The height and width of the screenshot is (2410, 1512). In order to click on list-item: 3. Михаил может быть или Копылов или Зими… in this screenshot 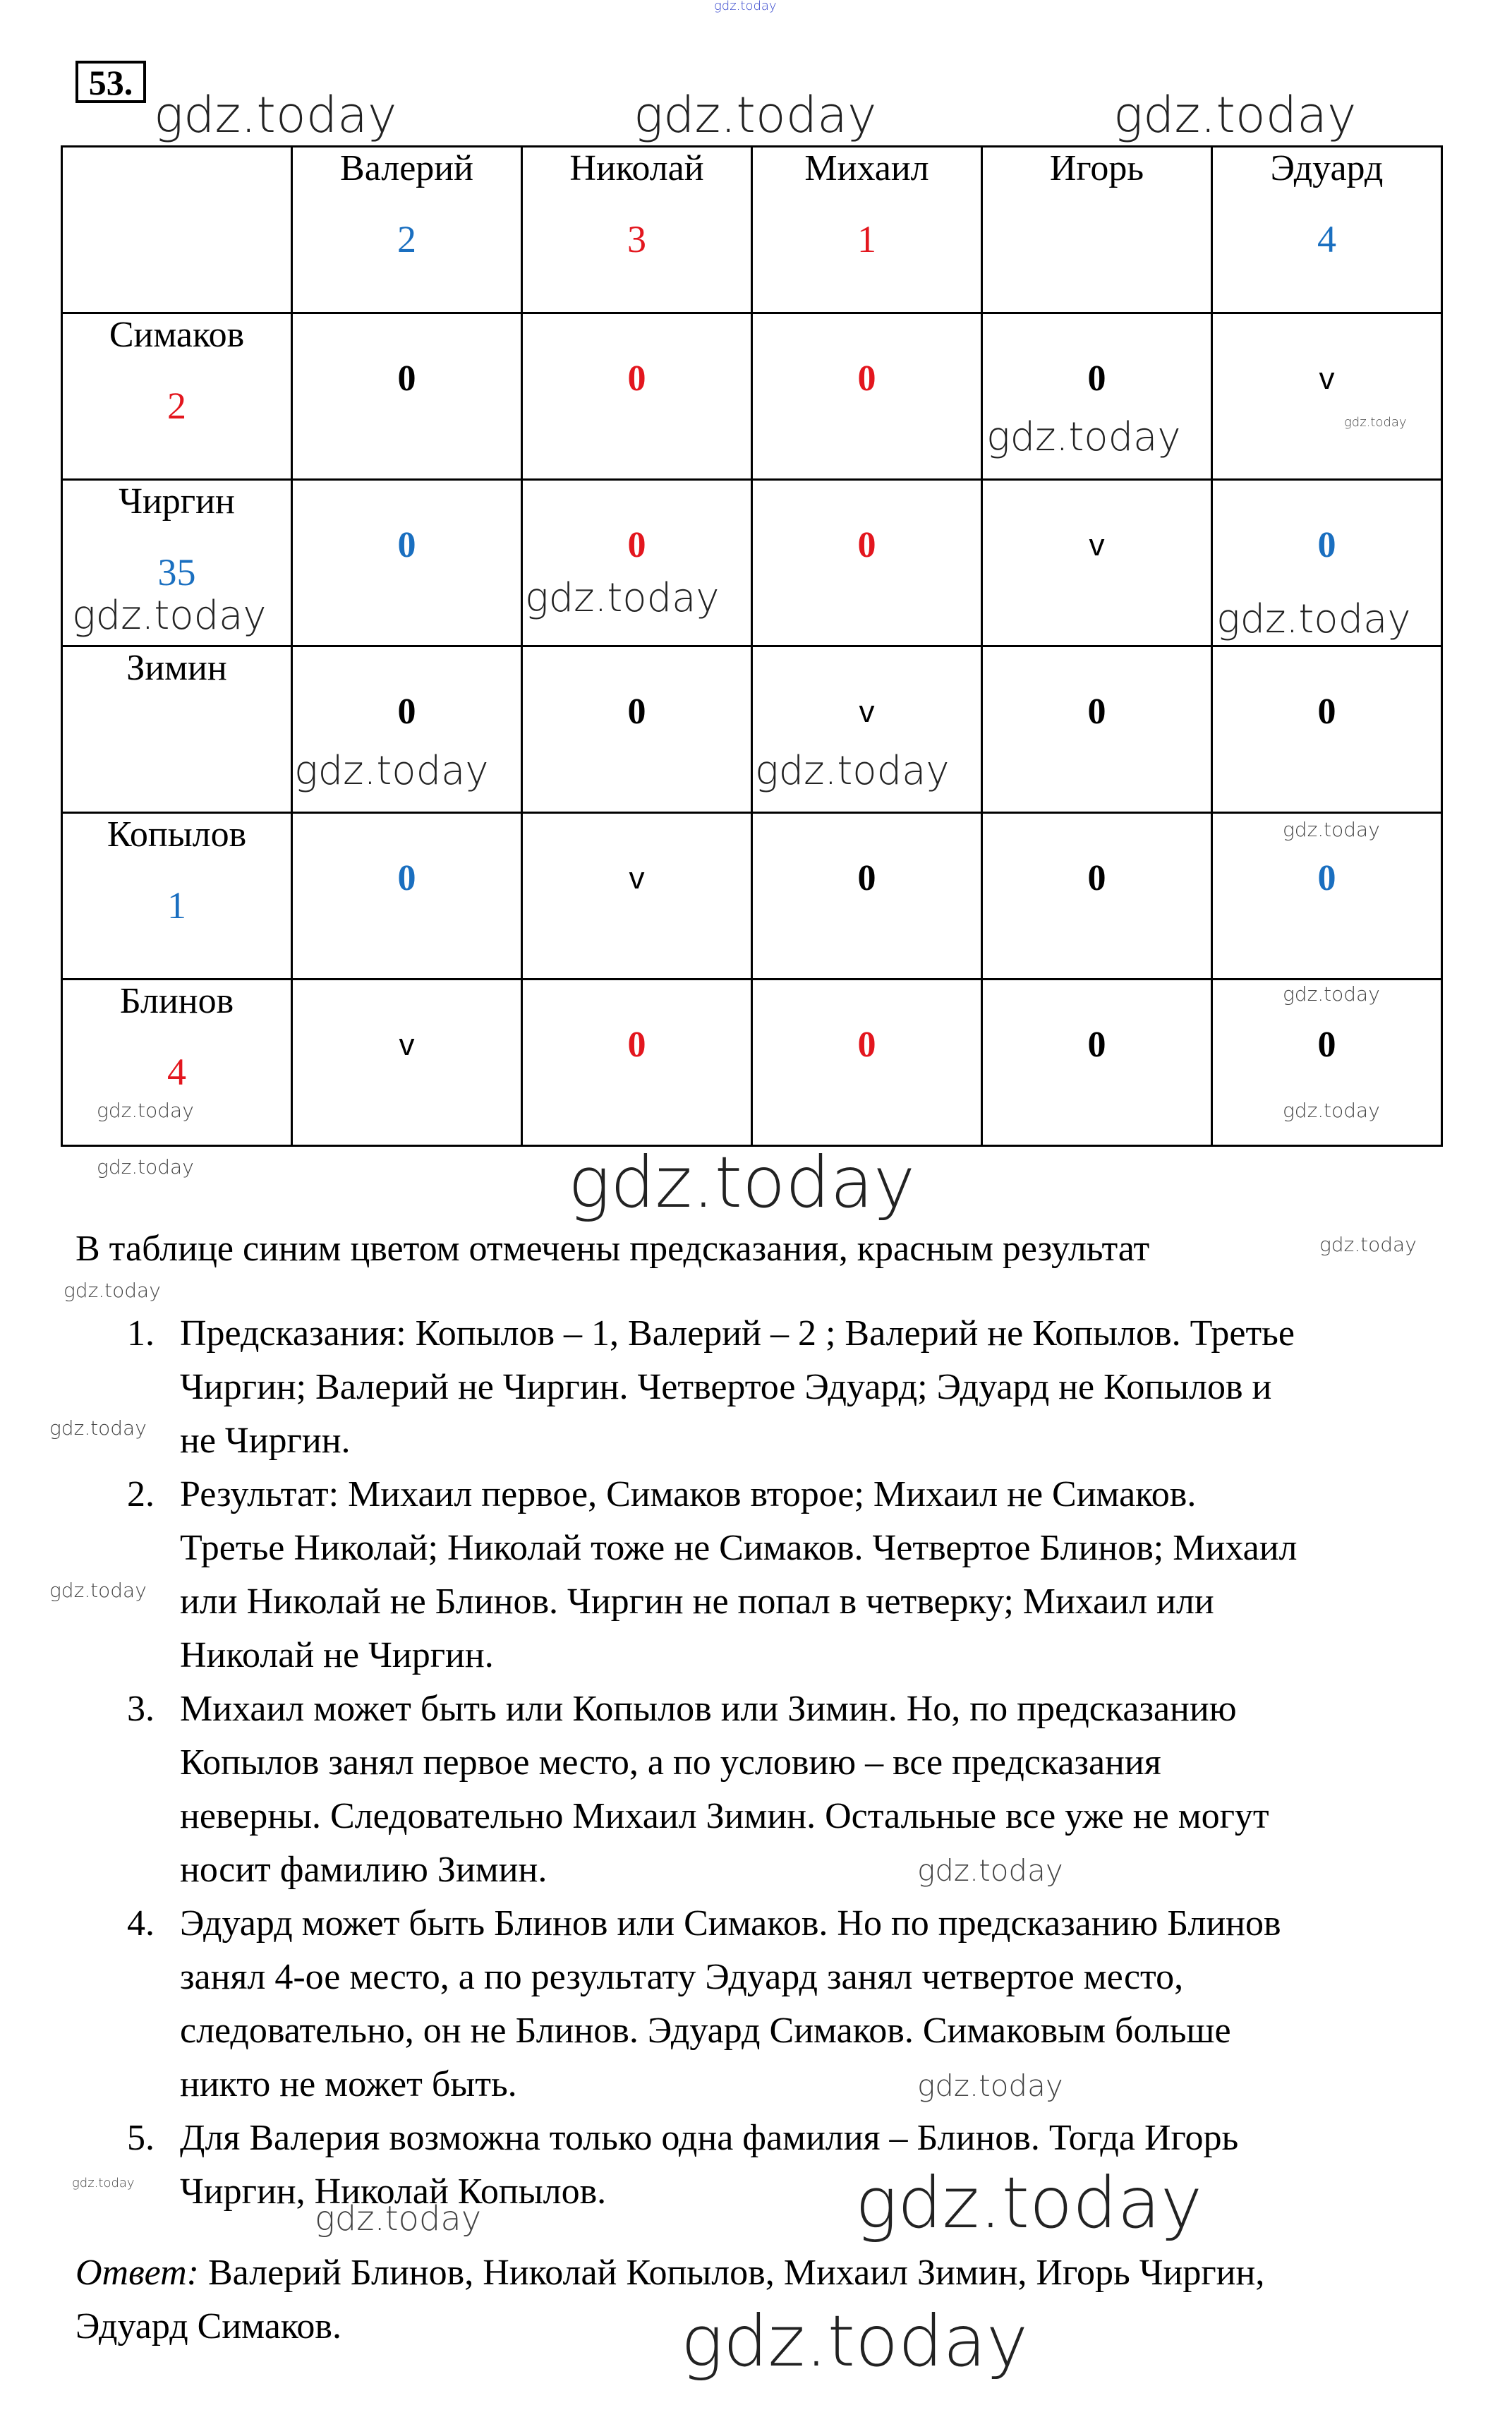, I will do `click(649, 1789)`.